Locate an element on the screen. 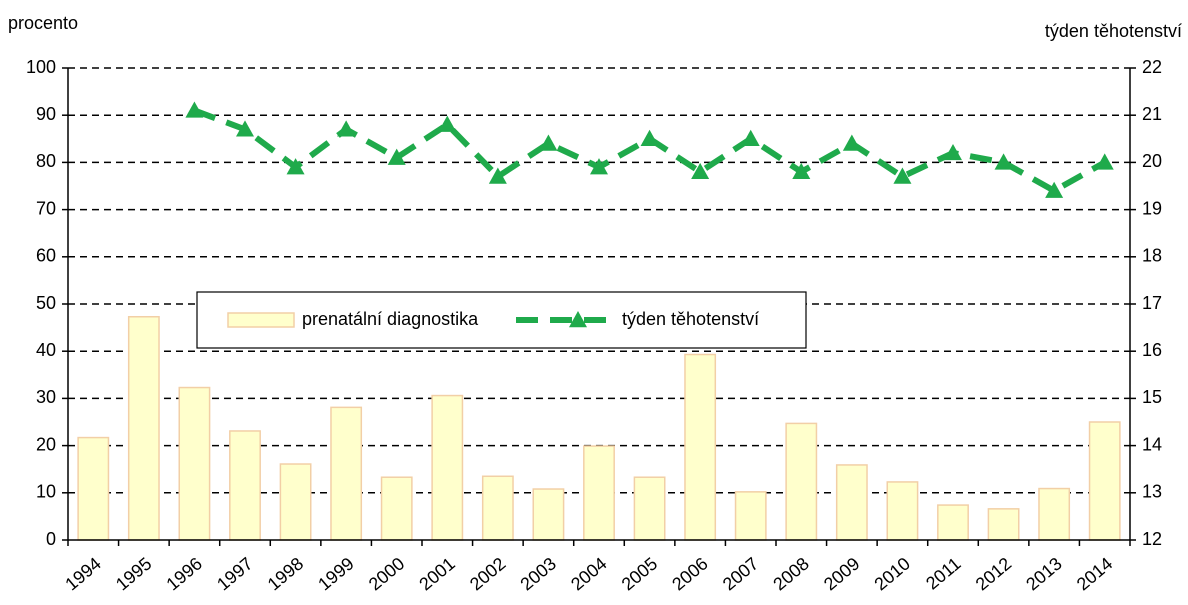 The width and height of the screenshot is (1188, 605). y-tick-label: 20 is located at coordinates (46, 444).